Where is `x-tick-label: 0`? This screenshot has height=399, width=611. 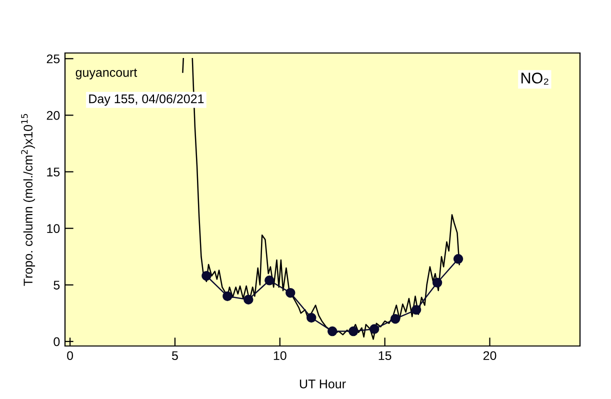 x-tick-label: 0 is located at coordinates (70, 355).